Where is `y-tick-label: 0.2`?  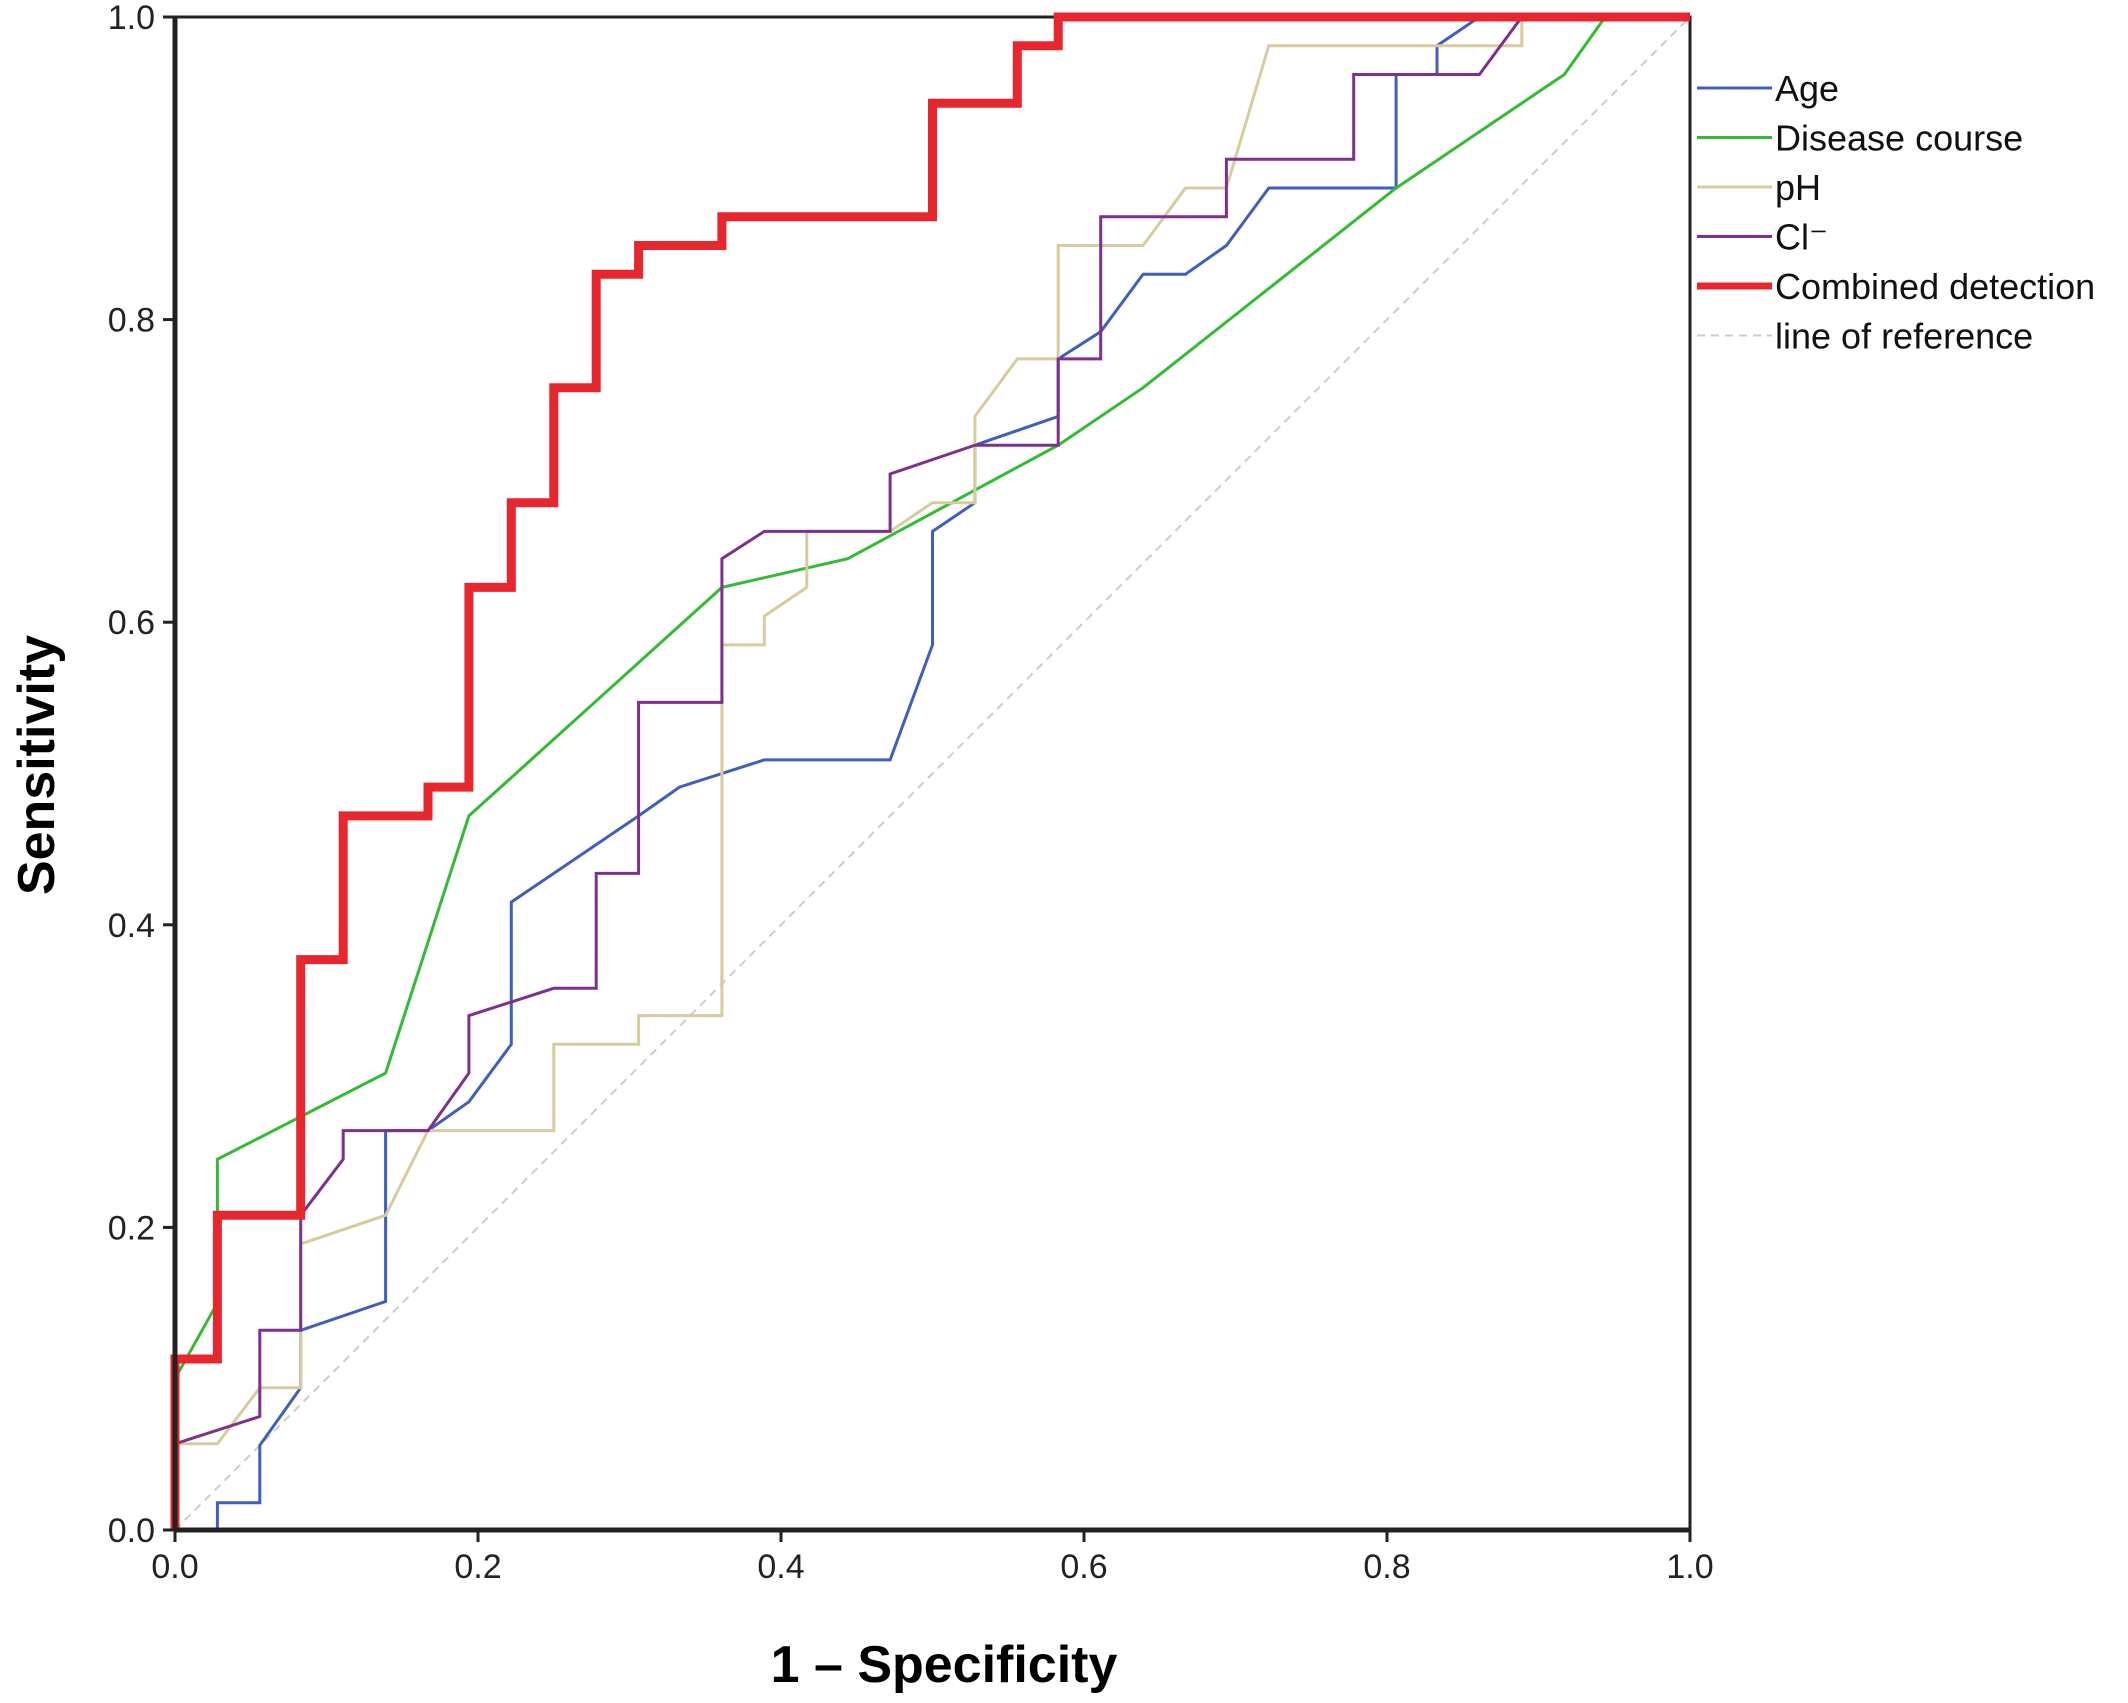
y-tick-label: 0.2 is located at coordinates (131, 1228).